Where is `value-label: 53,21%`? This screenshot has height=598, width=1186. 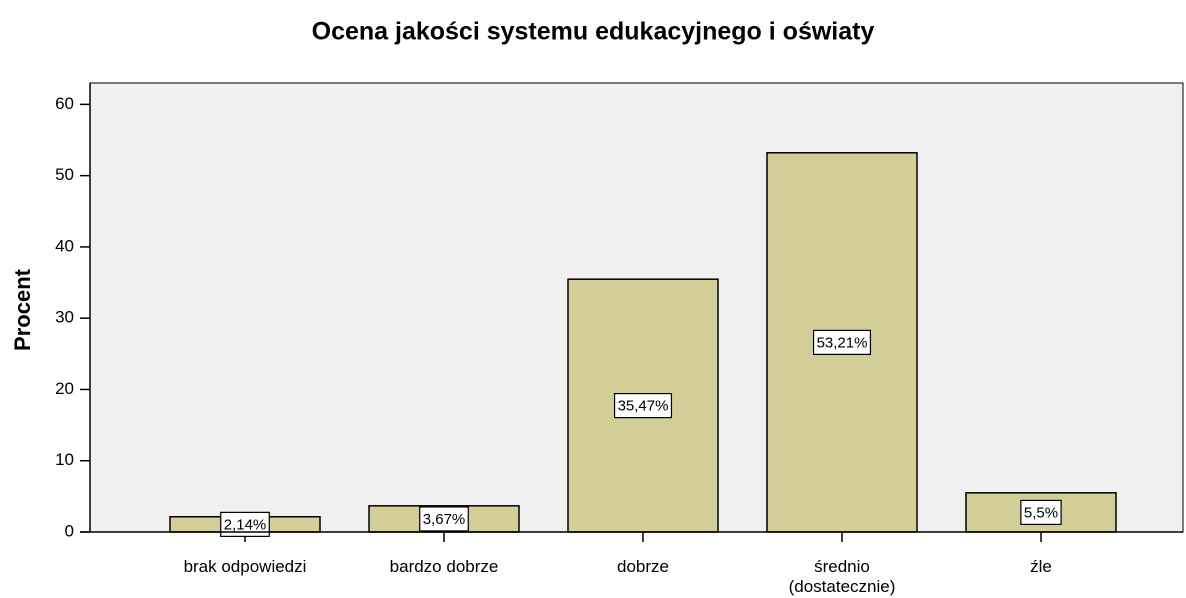 value-label: 53,21% is located at coordinates (842, 342).